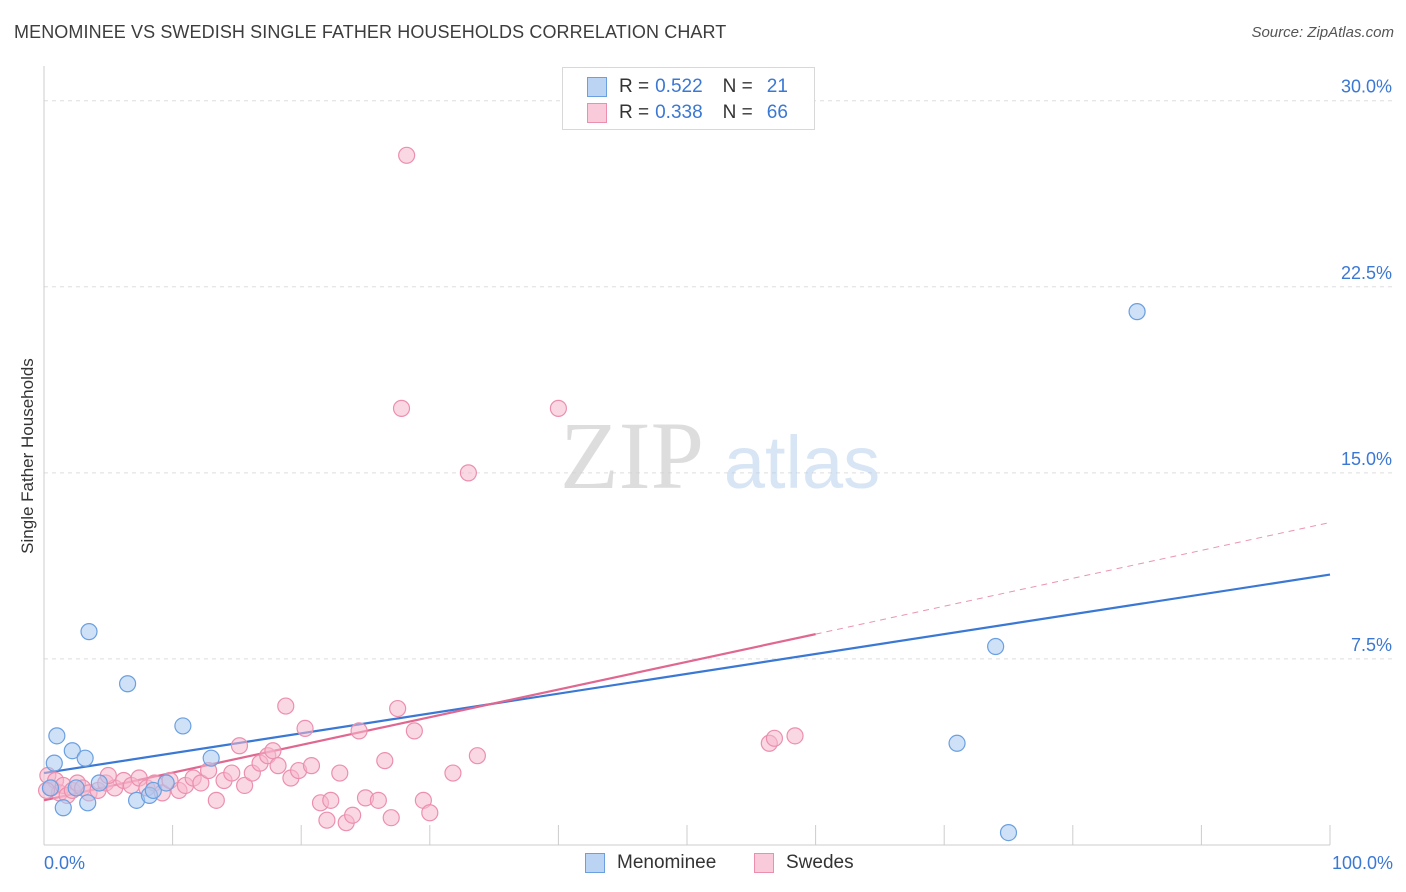 The height and width of the screenshot is (892, 1406). I want to click on y-tick-label: 7.5%, so click(1371, 645).